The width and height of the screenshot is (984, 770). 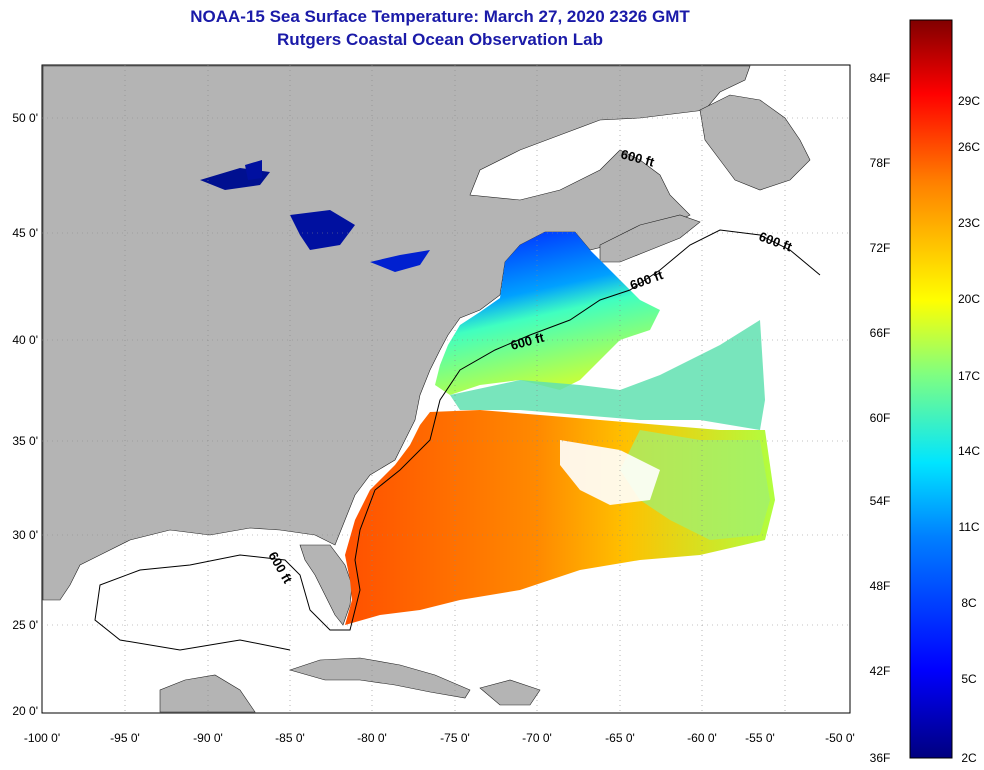 I want to click on fahrenheit-label: 54F, so click(x=880, y=501).